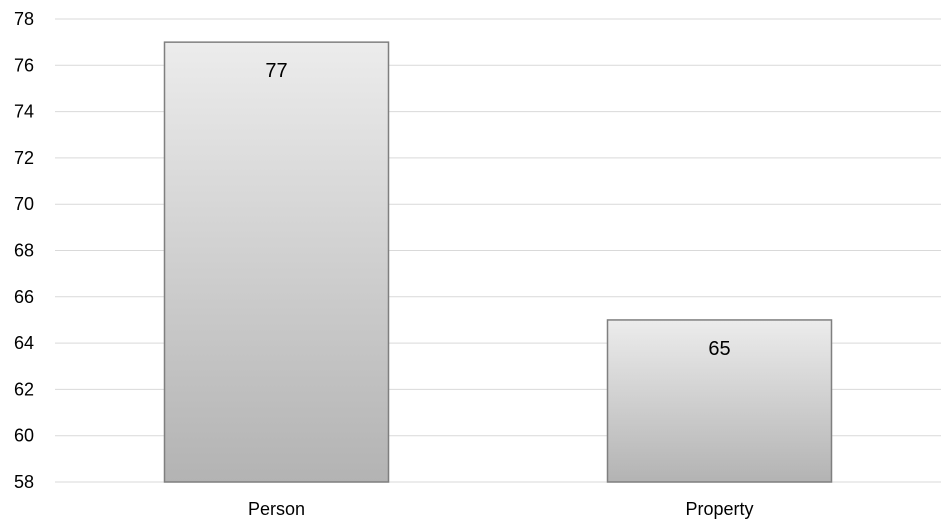 The height and width of the screenshot is (522, 941). What do you see at coordinates (24, 482) in the screenshot?
I see `y-tick-label: 58` at bounding box center [24, 482].